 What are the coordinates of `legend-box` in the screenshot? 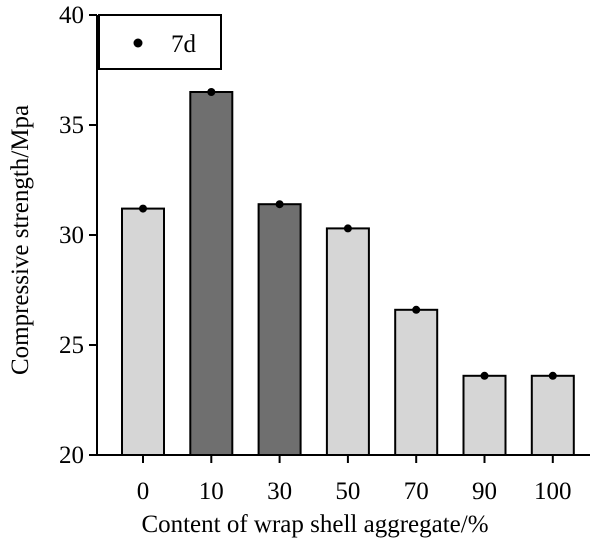 It's located at (160, 42).